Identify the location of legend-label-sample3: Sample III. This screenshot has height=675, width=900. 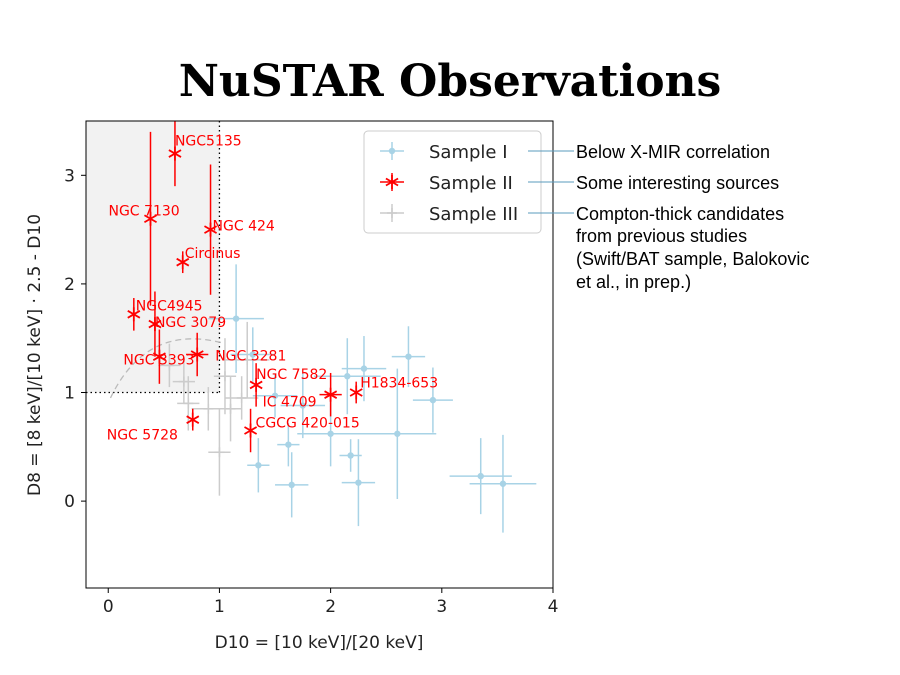
(473, 214).